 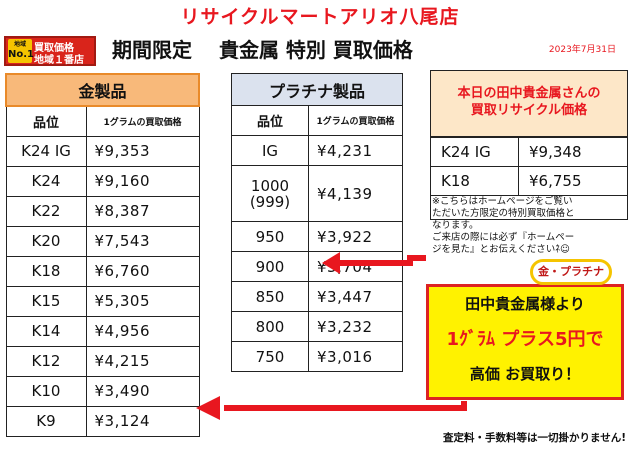 I want to click on gold-row: K12 ¥4,215, so click(x=102, y=361).